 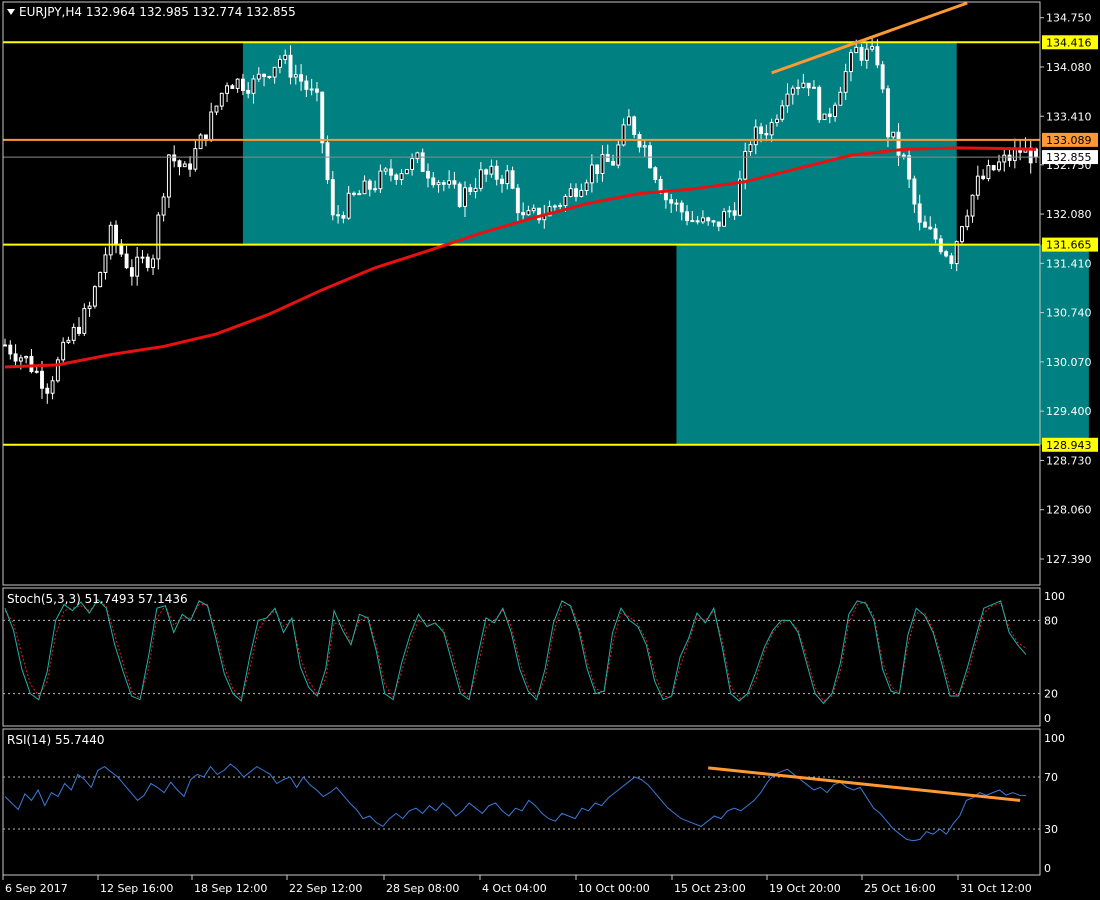 What do you see at coordinates (325, 888) in the screenshot?
I see `time-tick-label: 22 Sep 12:00` at bounding box center [325, 888].